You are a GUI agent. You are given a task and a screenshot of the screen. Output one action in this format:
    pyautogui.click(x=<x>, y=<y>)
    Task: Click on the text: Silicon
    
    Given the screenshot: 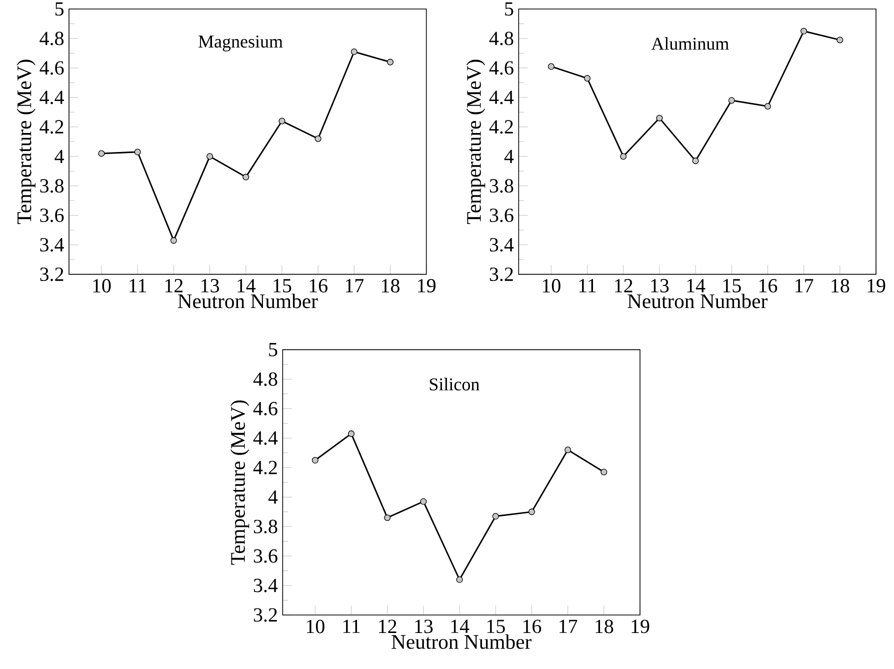 What is the action you would take?
    pyautogui.click(x=455, y=384)
    